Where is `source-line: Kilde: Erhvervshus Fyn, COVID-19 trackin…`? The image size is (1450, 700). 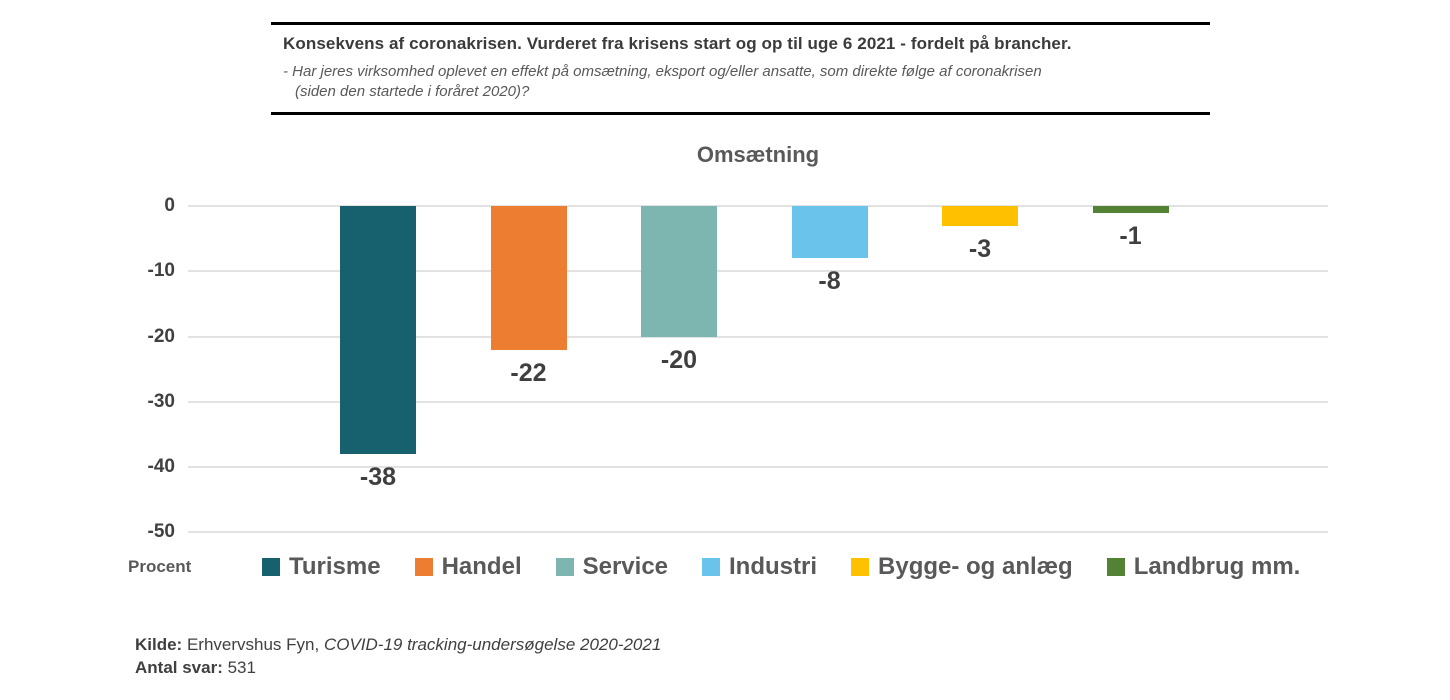
source-line: Kilde: Erhvervshus Fyn, COVID-19 trackin… is located at coordinates (398, 644).